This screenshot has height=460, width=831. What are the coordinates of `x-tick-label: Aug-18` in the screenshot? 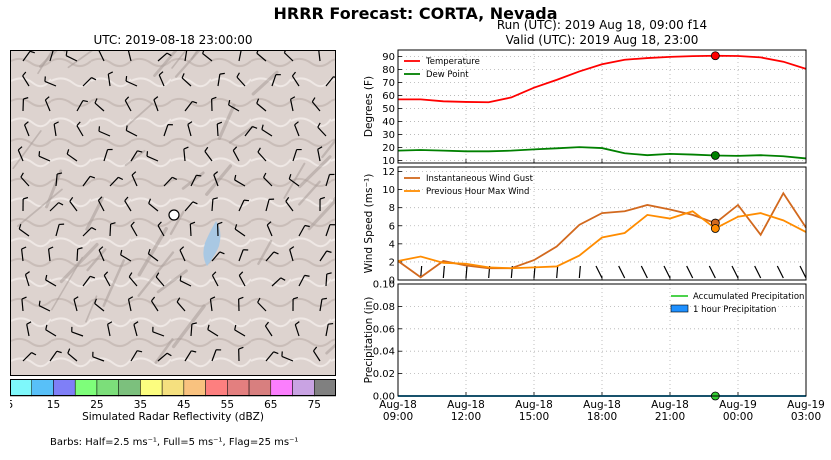 It's located at (670, 405).